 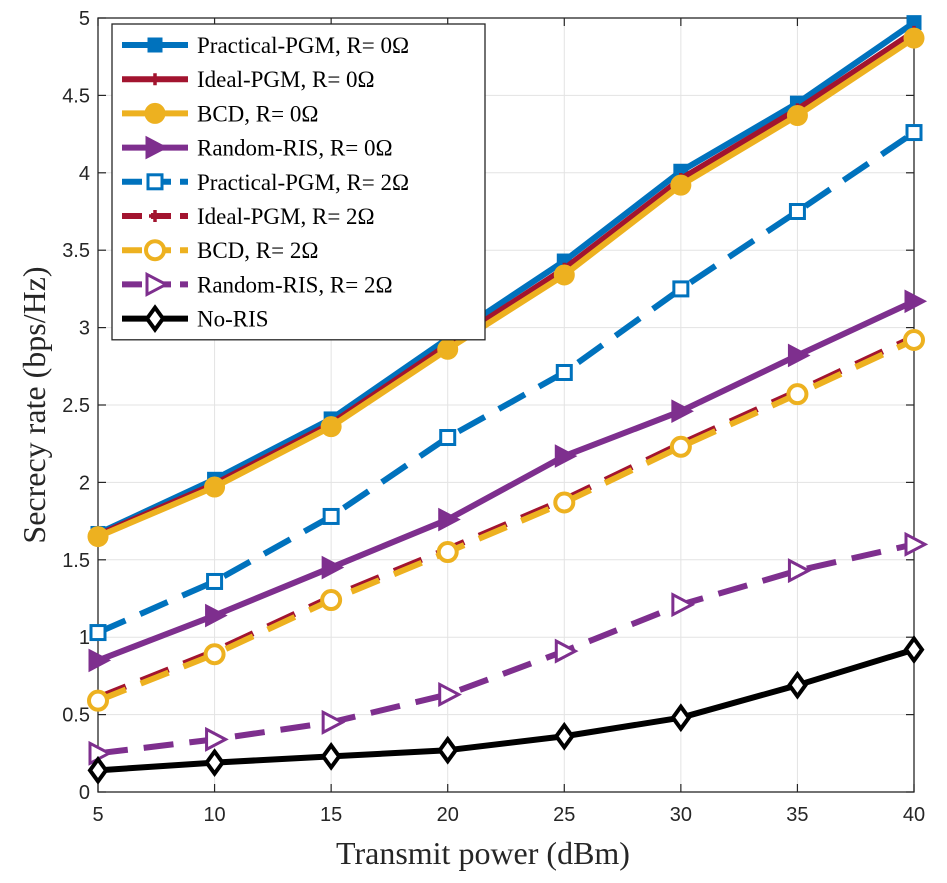 What do you see at coordinates (84, 174) in the screenshot?
I see `y-tick-label: 4` at bounding box center [84, 174].